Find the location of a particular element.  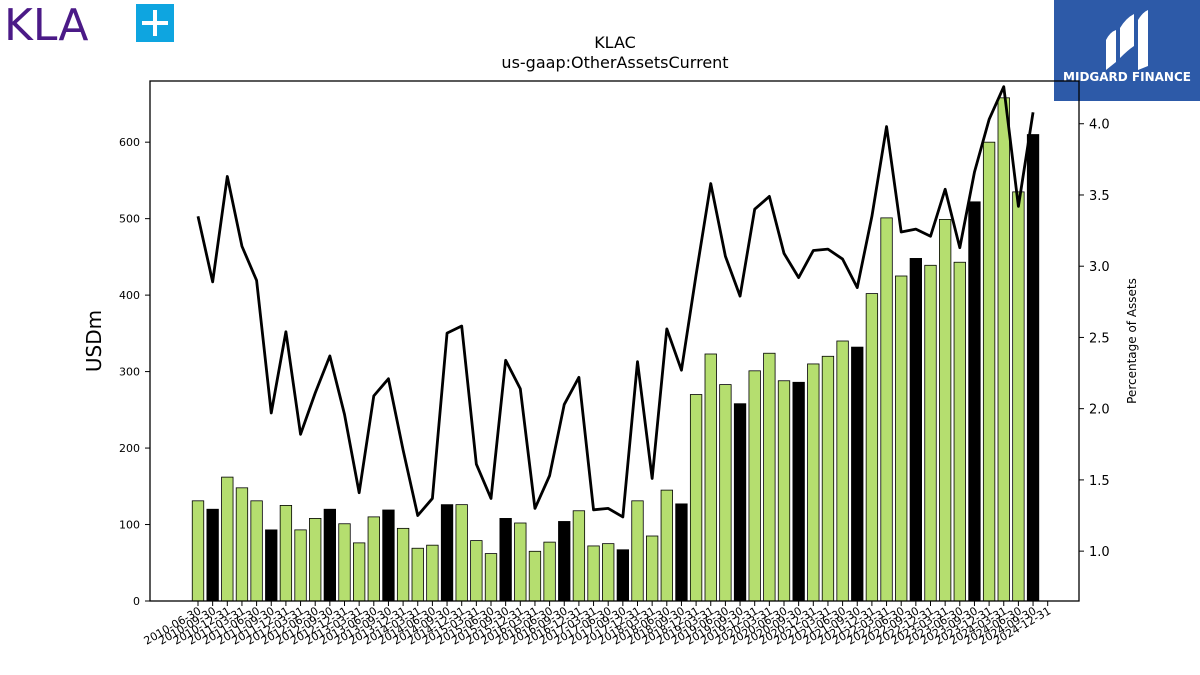

y2-tick-label: 3.5 is located at coordinates (1099, 196).